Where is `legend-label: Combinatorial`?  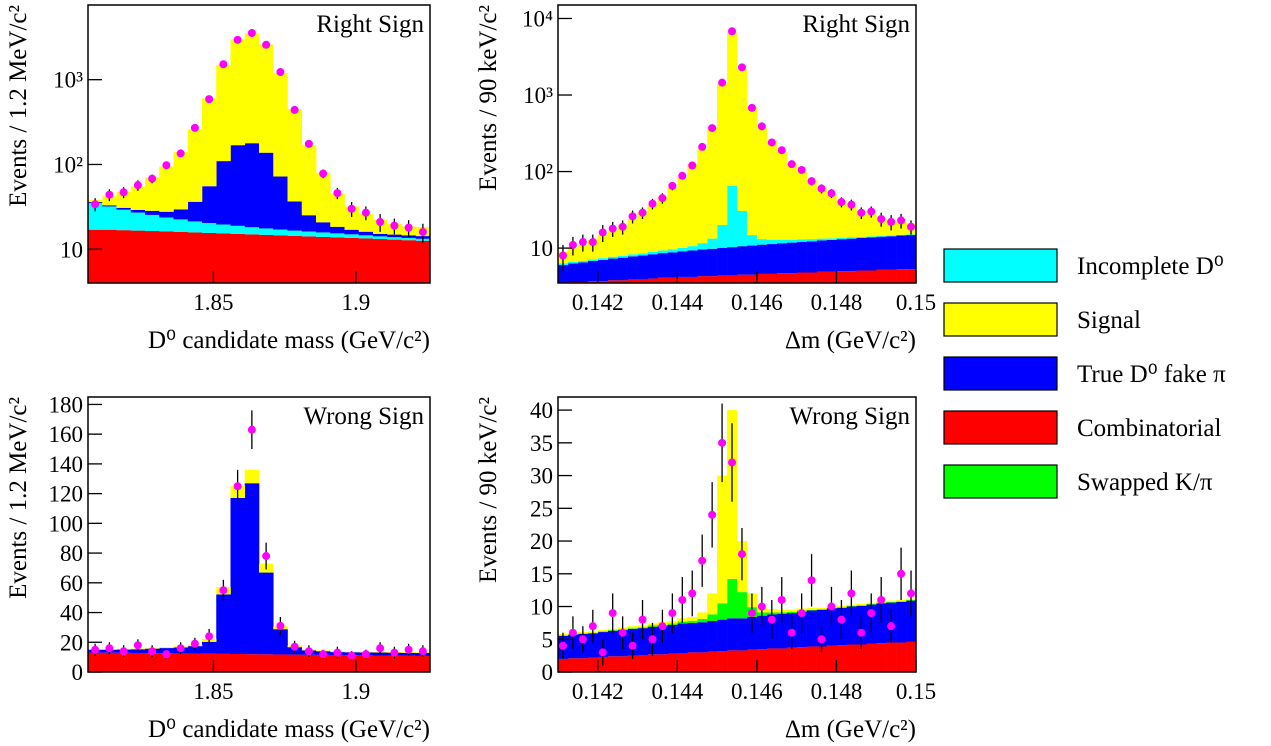
legend-label: Combinatorial is located at coordinates (1149, 428).